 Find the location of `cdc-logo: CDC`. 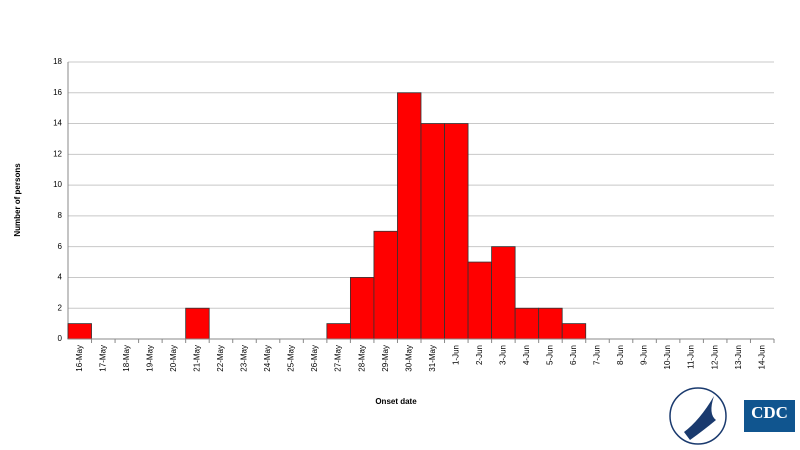

cdc-logo: CDC is located at coordinates (769, 416).